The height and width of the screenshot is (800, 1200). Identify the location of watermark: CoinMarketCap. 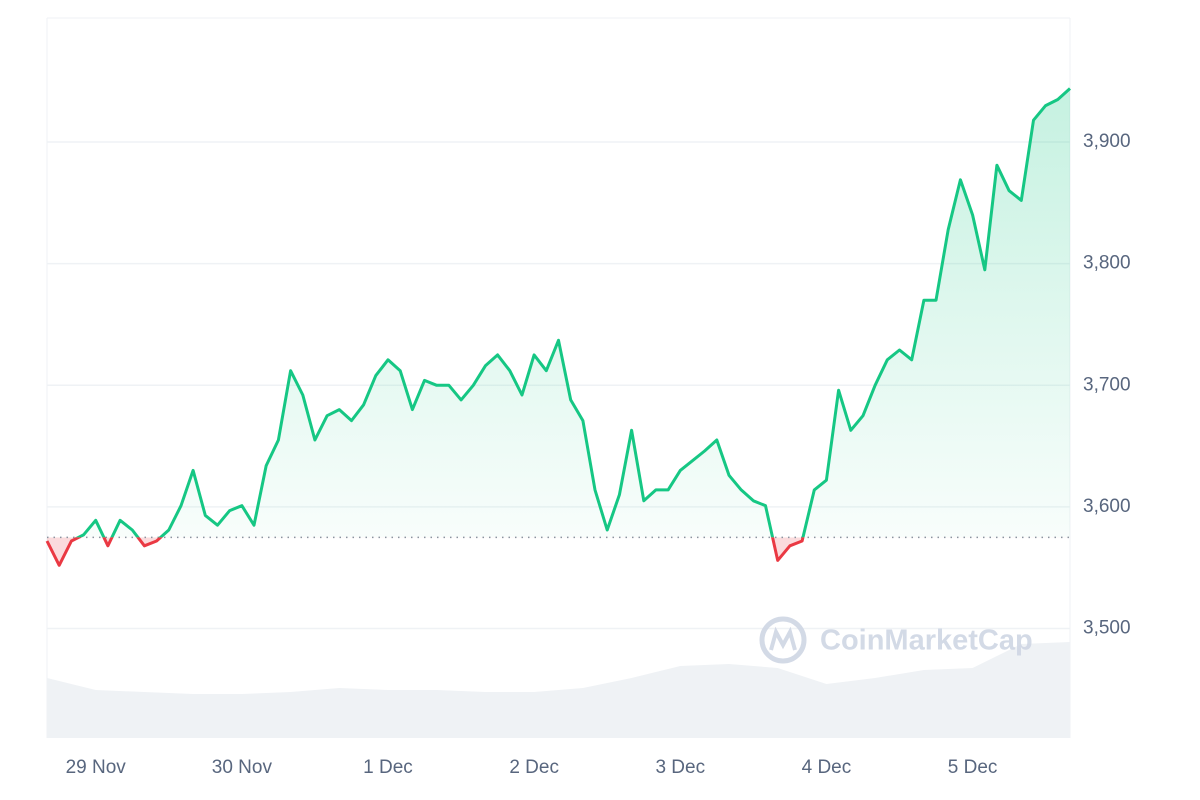
(896, 640).